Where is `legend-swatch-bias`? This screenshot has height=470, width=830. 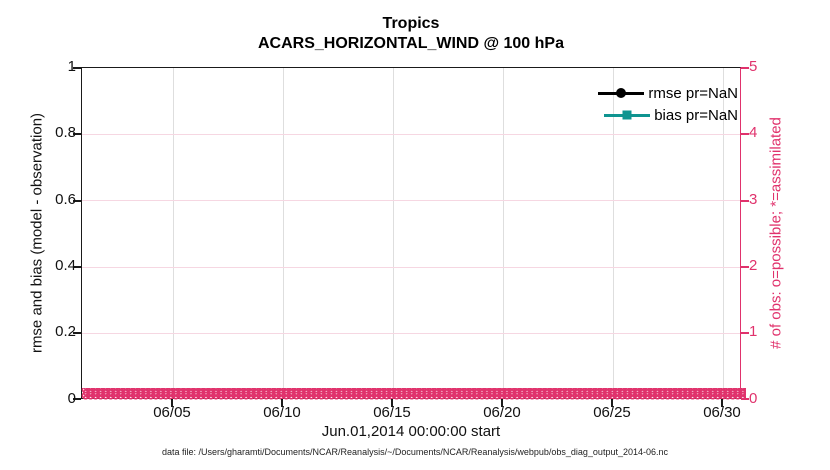 legend-swatch-bias is located at coordinates (627, 115).